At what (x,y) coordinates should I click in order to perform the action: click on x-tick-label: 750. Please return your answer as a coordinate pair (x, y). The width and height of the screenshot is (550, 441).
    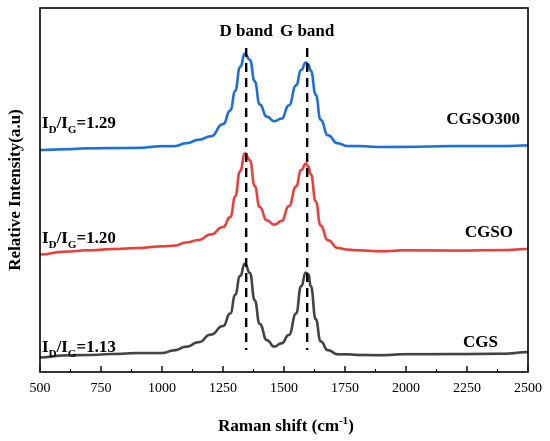
    Looking at the image, I should click on (101, 388).